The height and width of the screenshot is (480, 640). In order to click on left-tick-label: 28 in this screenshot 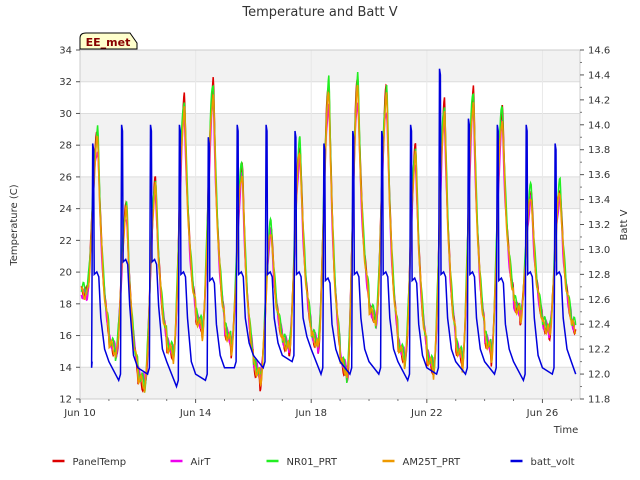, I will do `click(65, 146)`.